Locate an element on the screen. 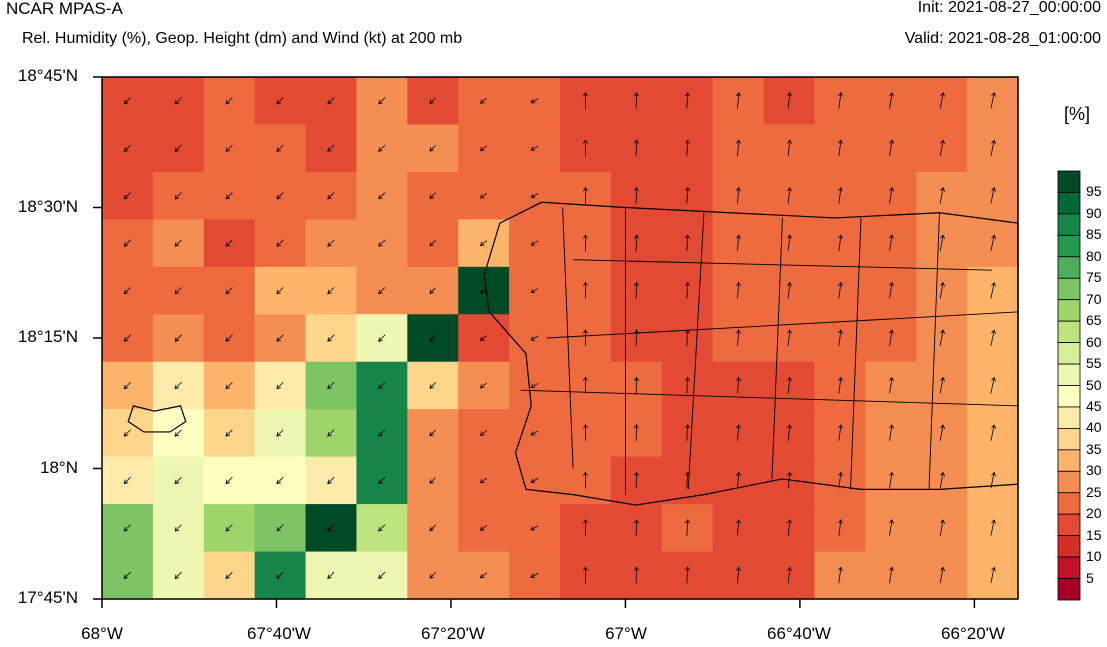 The height and width of the screenshot is (647, 1107). colorbar-label: 70 is located at coordinates (1094, 298).